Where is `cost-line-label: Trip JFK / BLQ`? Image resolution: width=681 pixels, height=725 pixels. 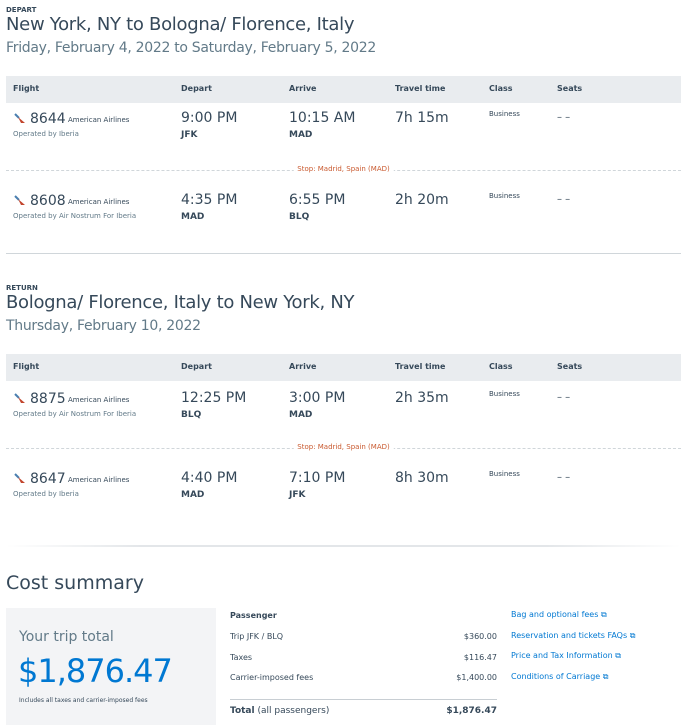 cost-line-label: Trip JFK / BLQ is located at coordinates (257, 636).